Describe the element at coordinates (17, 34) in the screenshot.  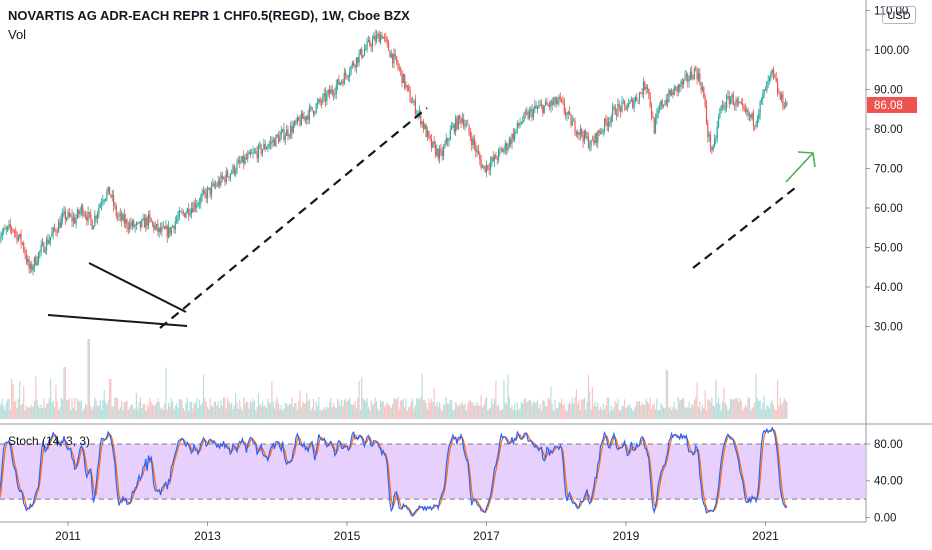
I see `volume-label: Vol` at that location.